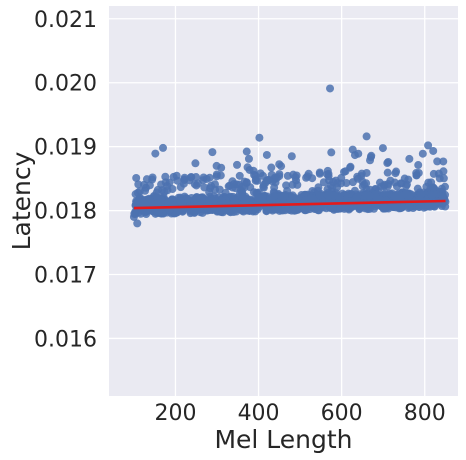  Describe the element at coordinates (65, 212) in the screenshot. I see `y-tick-label: 0.018` at that location.